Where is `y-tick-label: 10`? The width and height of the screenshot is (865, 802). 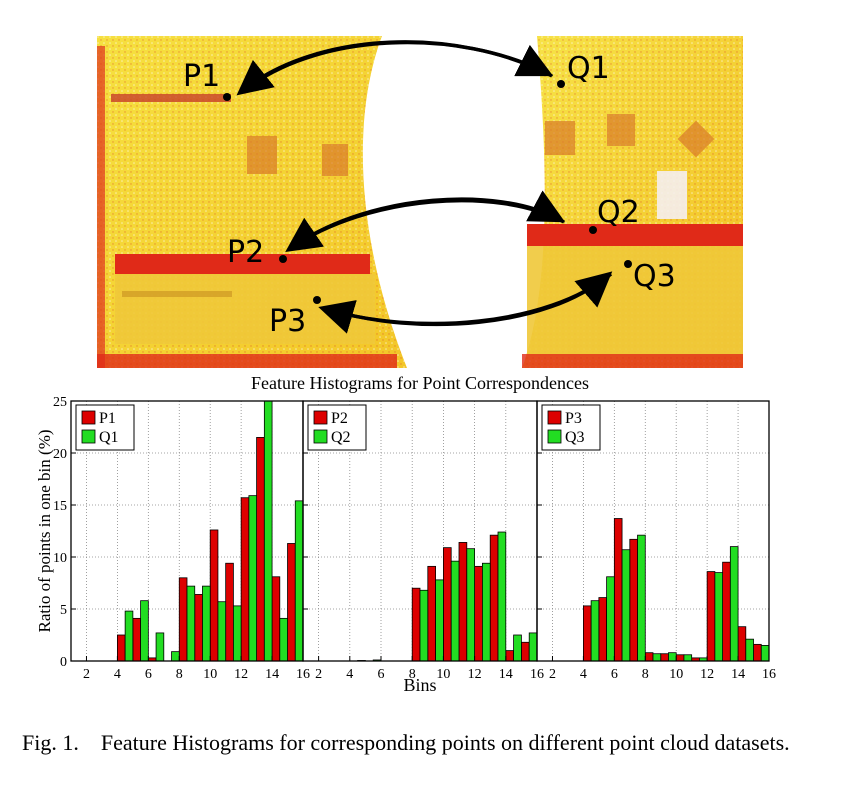
y-tick-label: 10 is located at coordinates (60, 558).